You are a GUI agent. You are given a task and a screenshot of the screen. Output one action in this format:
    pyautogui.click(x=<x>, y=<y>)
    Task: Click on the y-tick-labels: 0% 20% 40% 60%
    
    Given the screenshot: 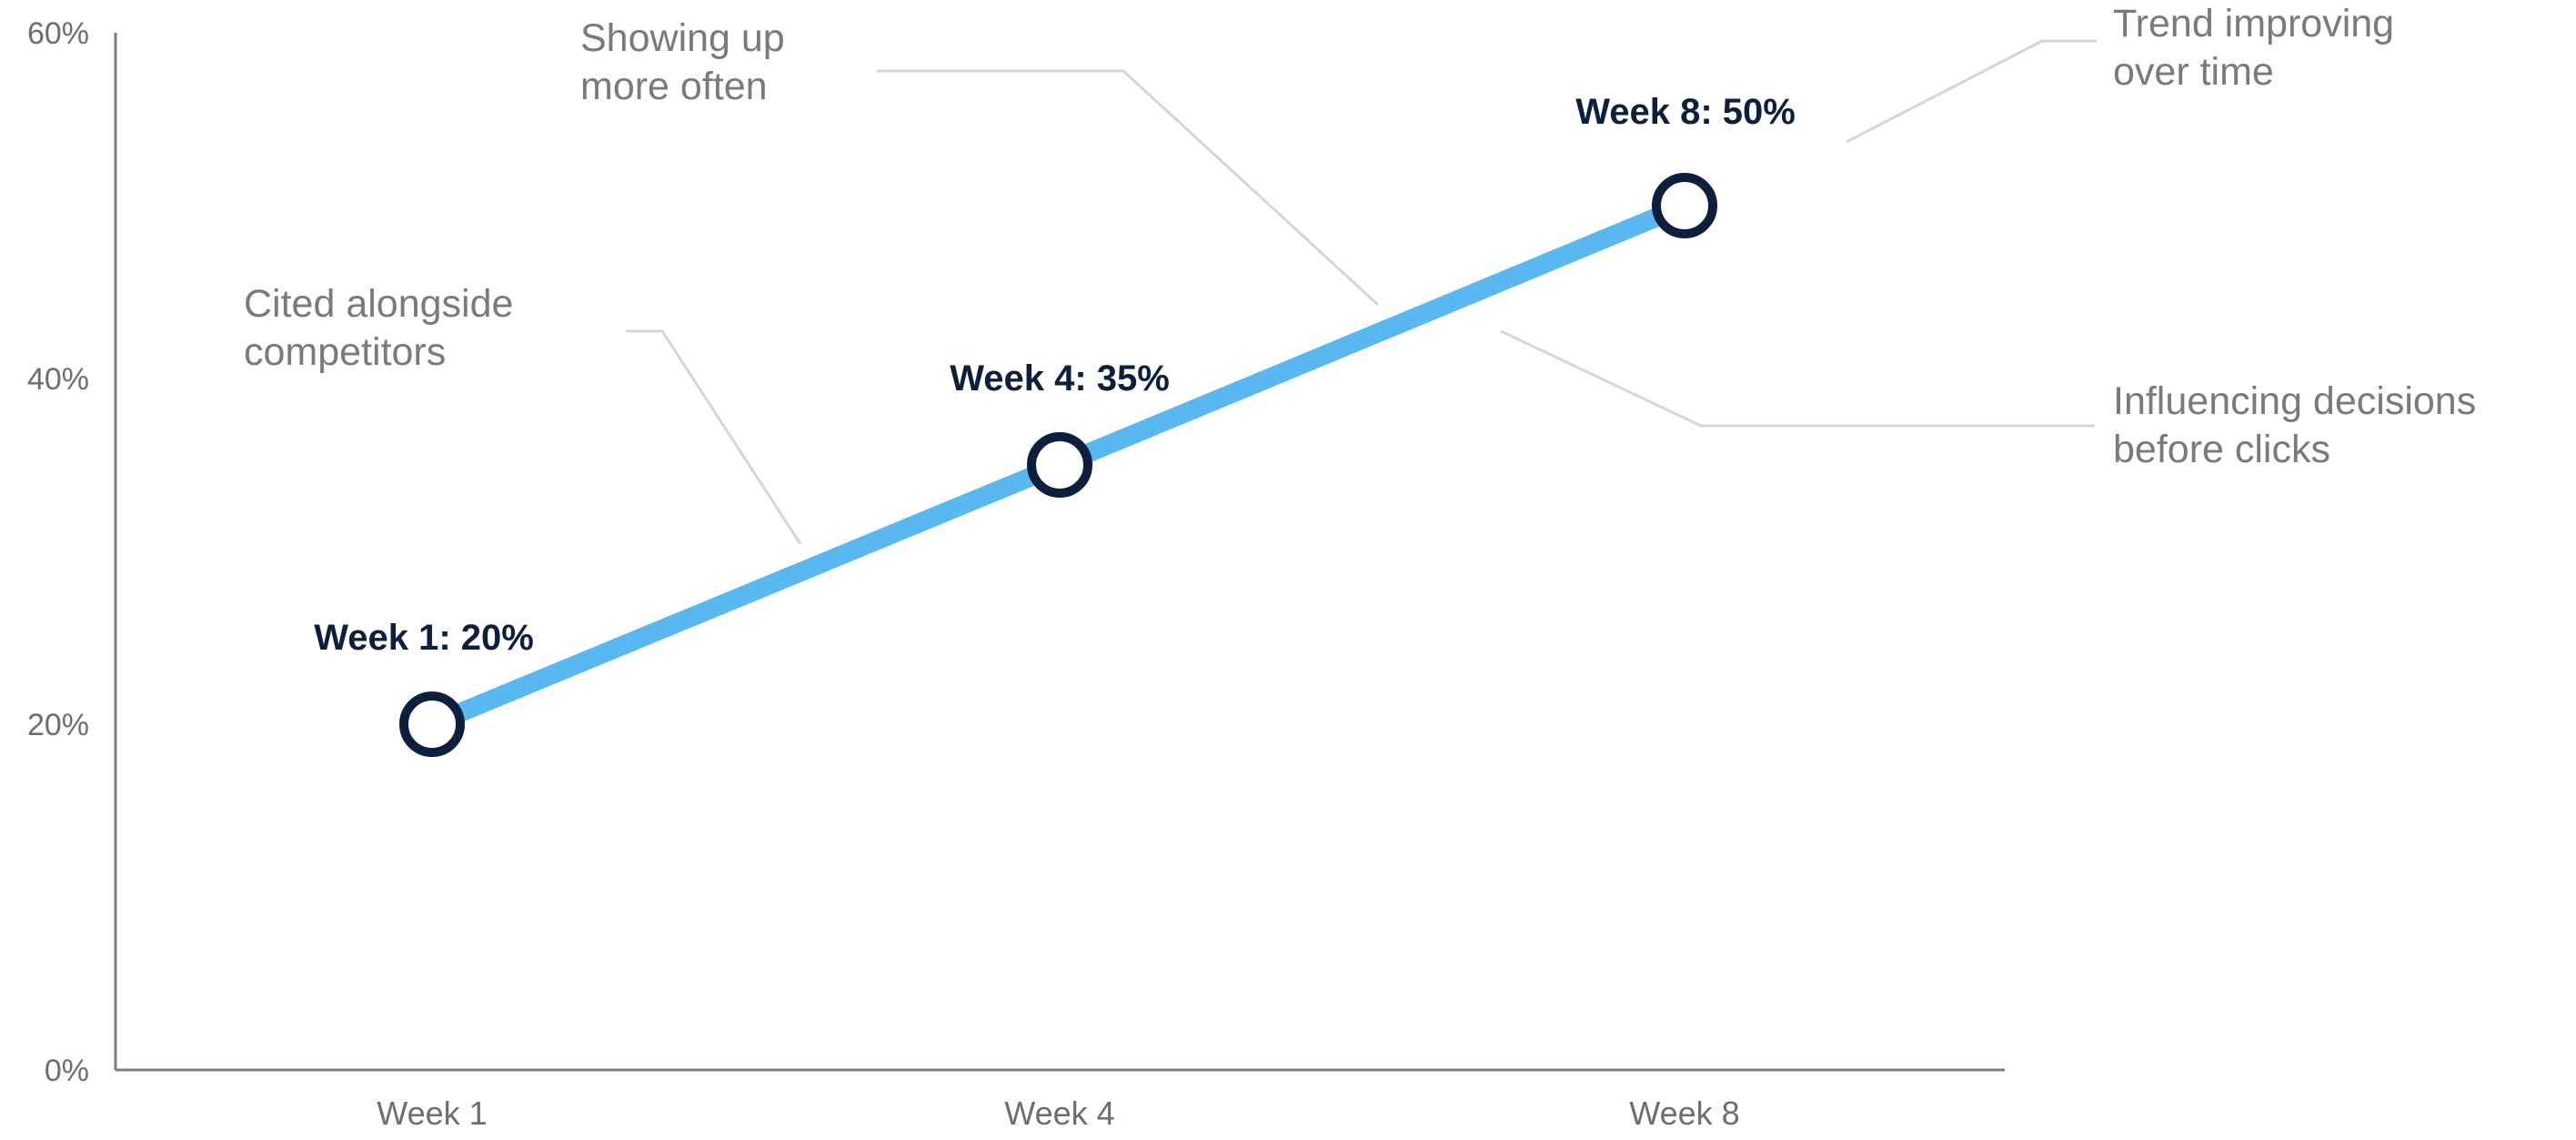 What is the action you would take?
    pyautogui.click(x=58, y=552)
    